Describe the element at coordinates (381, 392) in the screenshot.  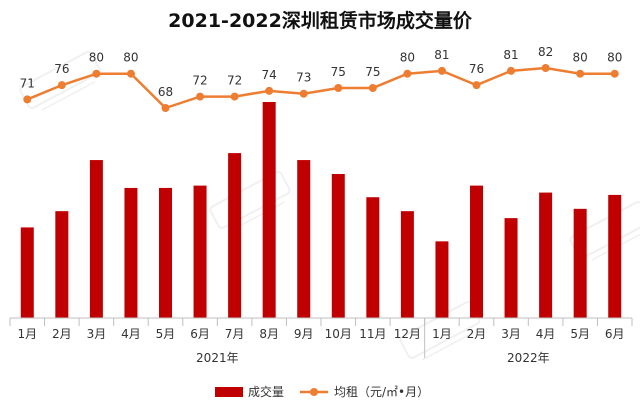
I see `legend-label-line: 均租（元/㎡•月）` at that location.